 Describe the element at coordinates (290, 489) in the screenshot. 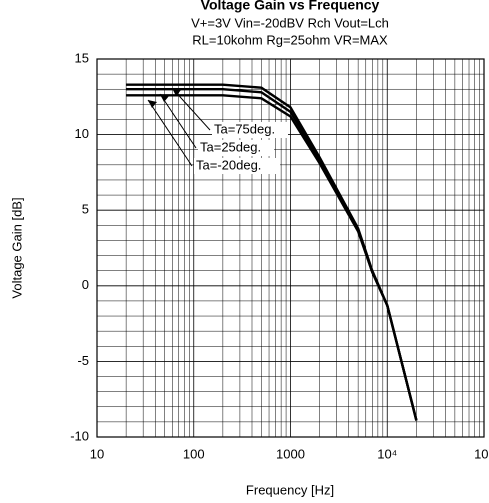

I see `x-axis-label: Frequency [Hz]` at that location.